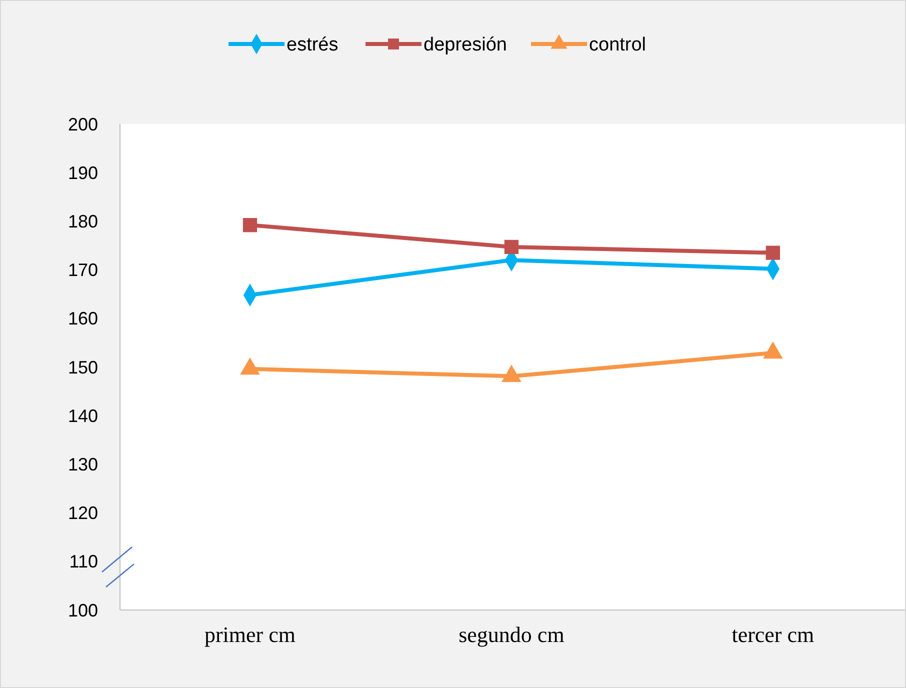  Describe the element at coordinates (83, 367) in the screenshot. I see `y-tick-label: 150` at that location.